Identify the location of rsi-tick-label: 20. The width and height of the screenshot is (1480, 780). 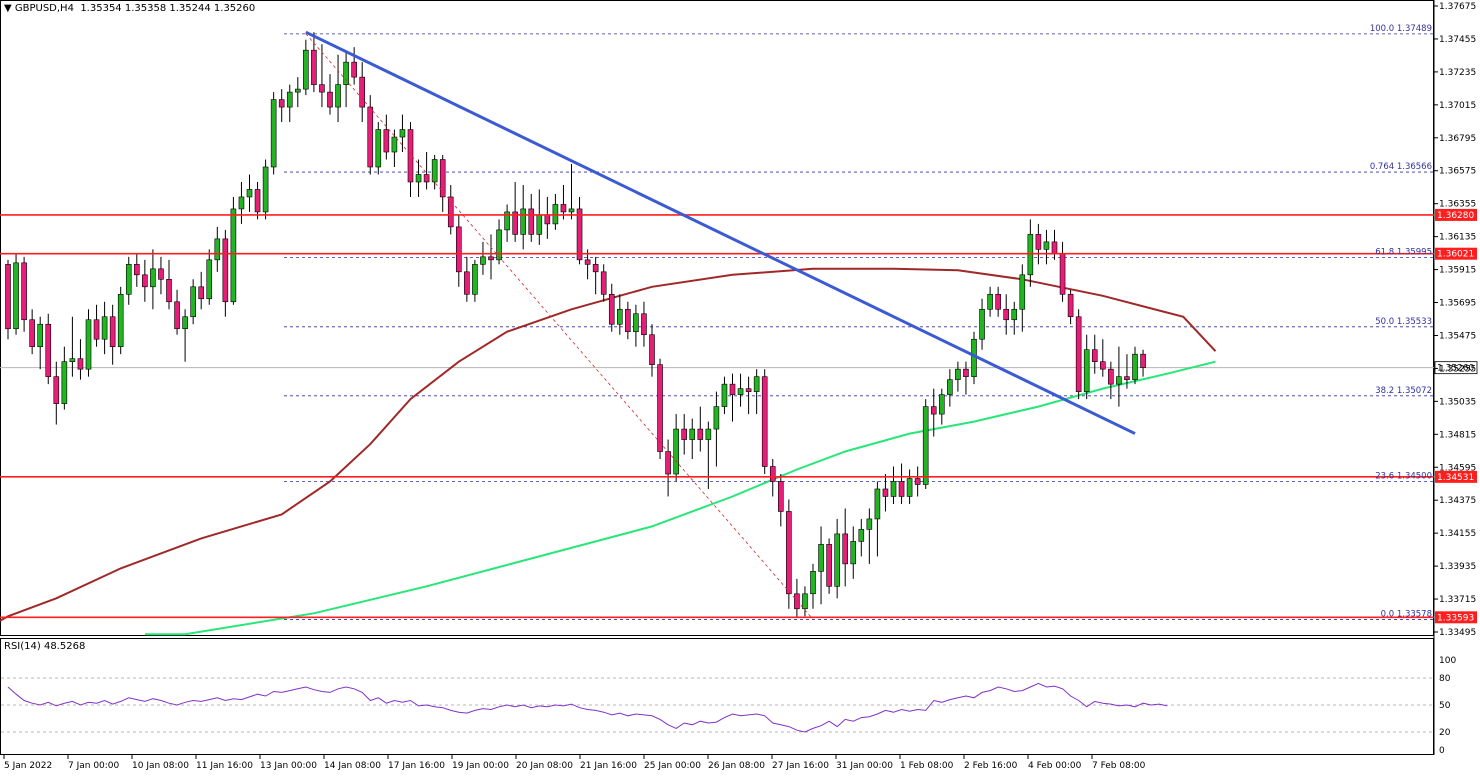
(1445, 733).